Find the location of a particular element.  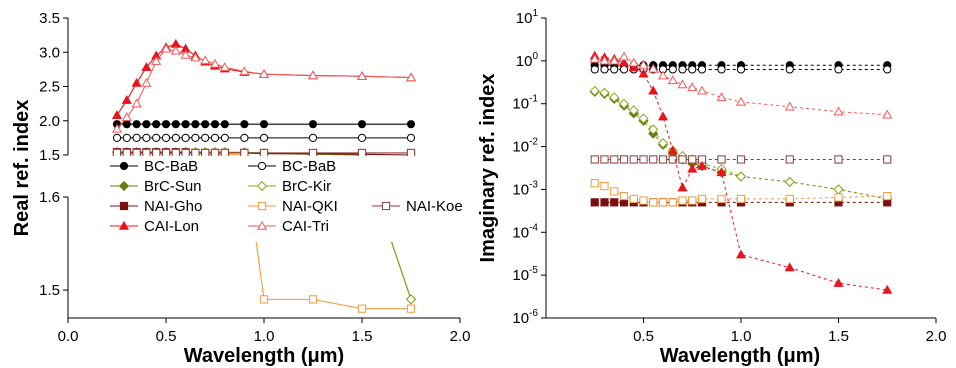

left-series-line is located at coordinates (264, 89).